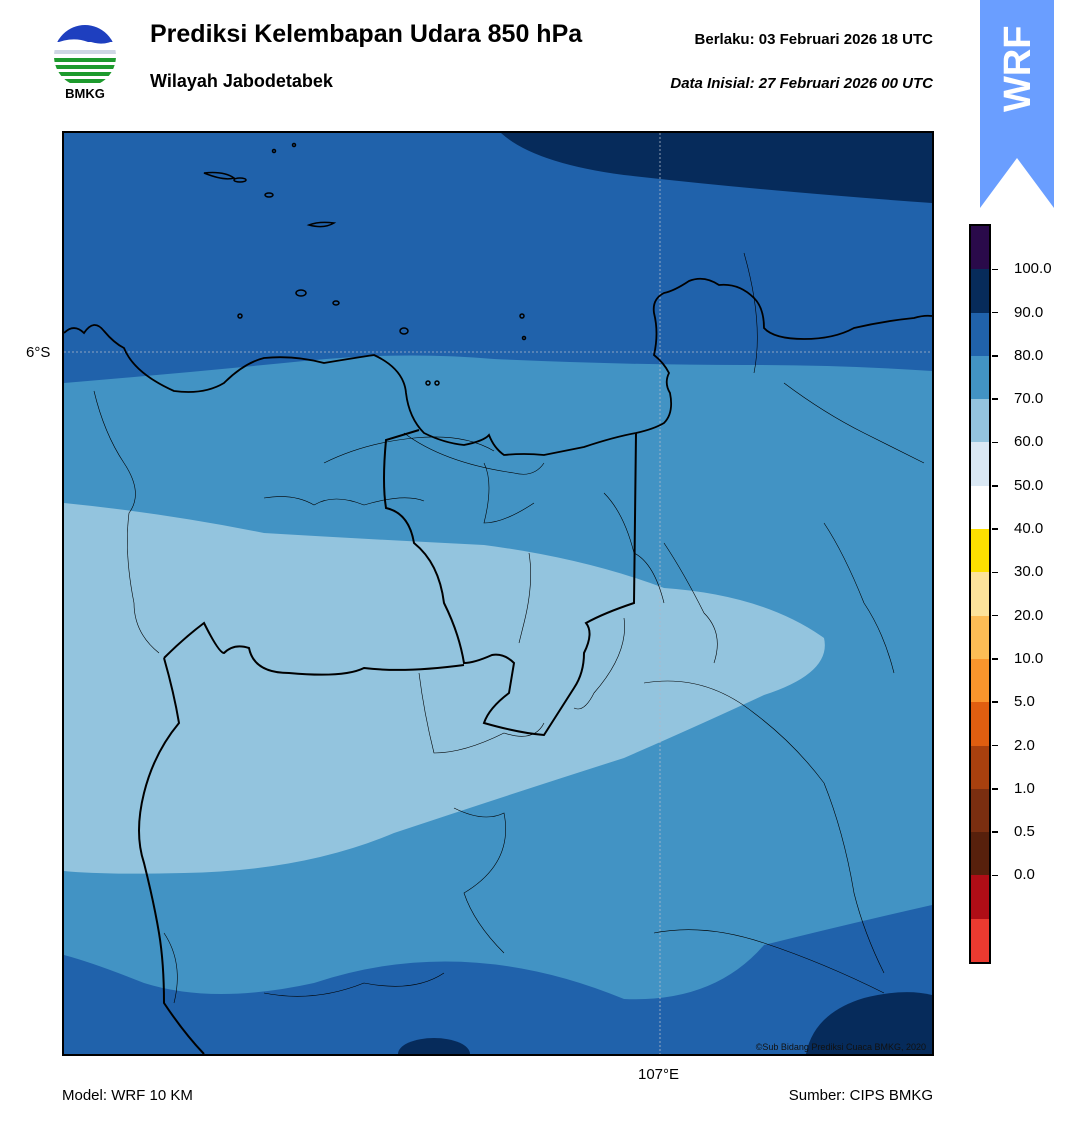  What do you see at coordinates (85, 54) in the screenshot?
I see `bmkg-logo-icon` at bounding box center [85, 54].